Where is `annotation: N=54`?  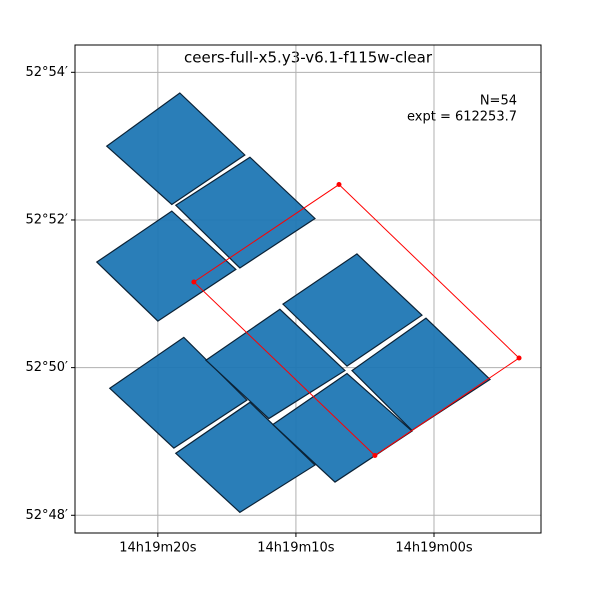 annotation: N=54 is located at coordinates (498, 101).